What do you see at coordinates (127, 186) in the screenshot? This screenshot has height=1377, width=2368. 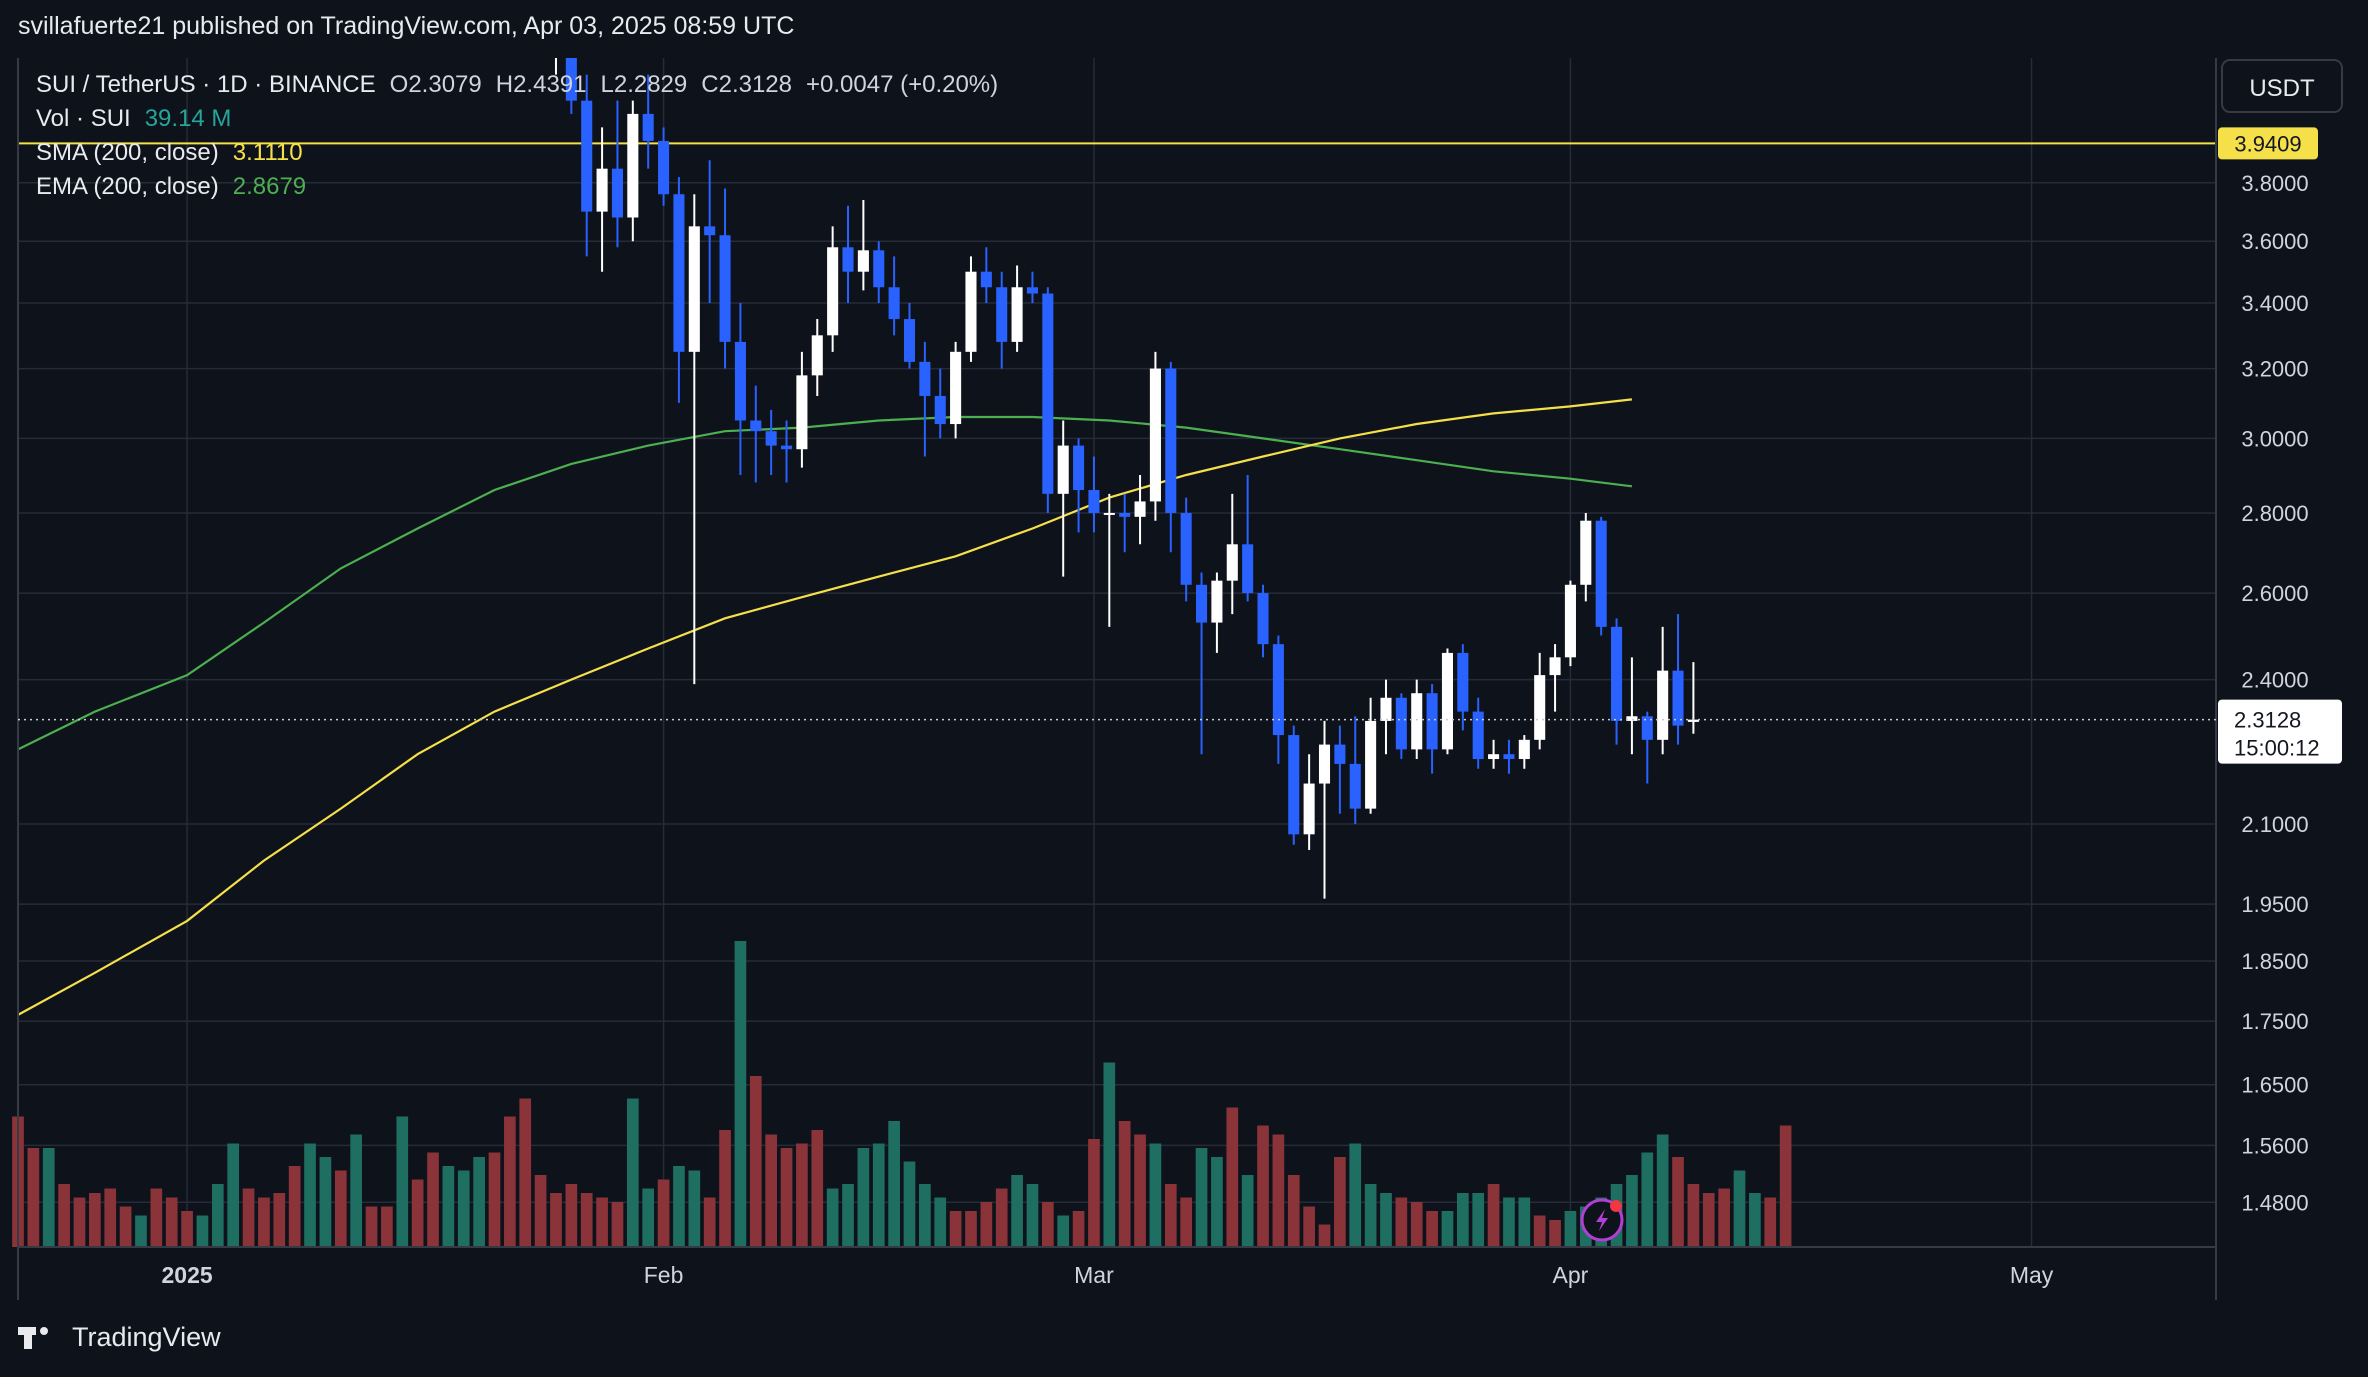 I see `ema-label: EMA (200, close)` at bounding box center [127, 186].